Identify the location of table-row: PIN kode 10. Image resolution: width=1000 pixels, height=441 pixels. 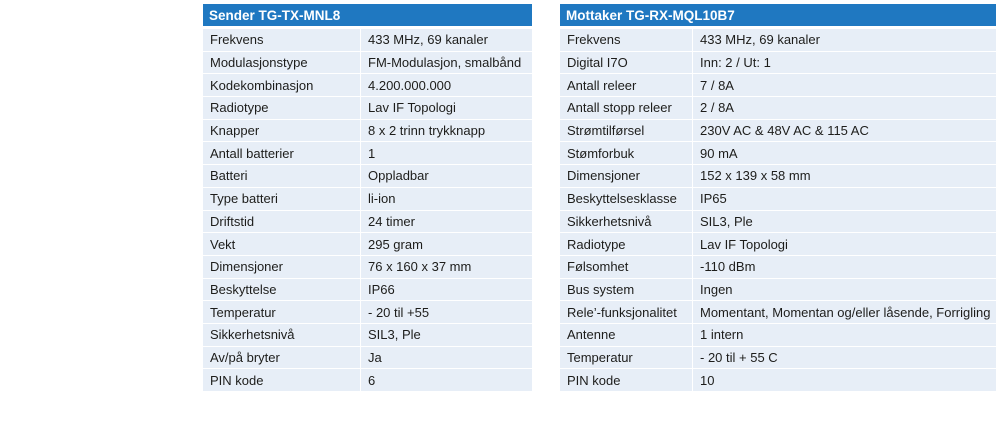
(778, 380).